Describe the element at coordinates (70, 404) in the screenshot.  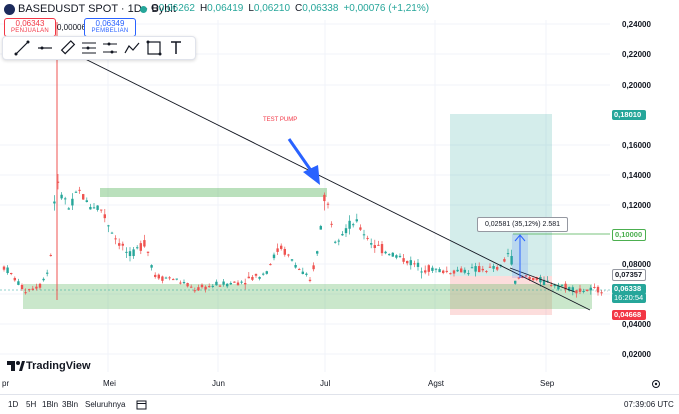
I see `range-3bln-button: 3Bln` at that location.